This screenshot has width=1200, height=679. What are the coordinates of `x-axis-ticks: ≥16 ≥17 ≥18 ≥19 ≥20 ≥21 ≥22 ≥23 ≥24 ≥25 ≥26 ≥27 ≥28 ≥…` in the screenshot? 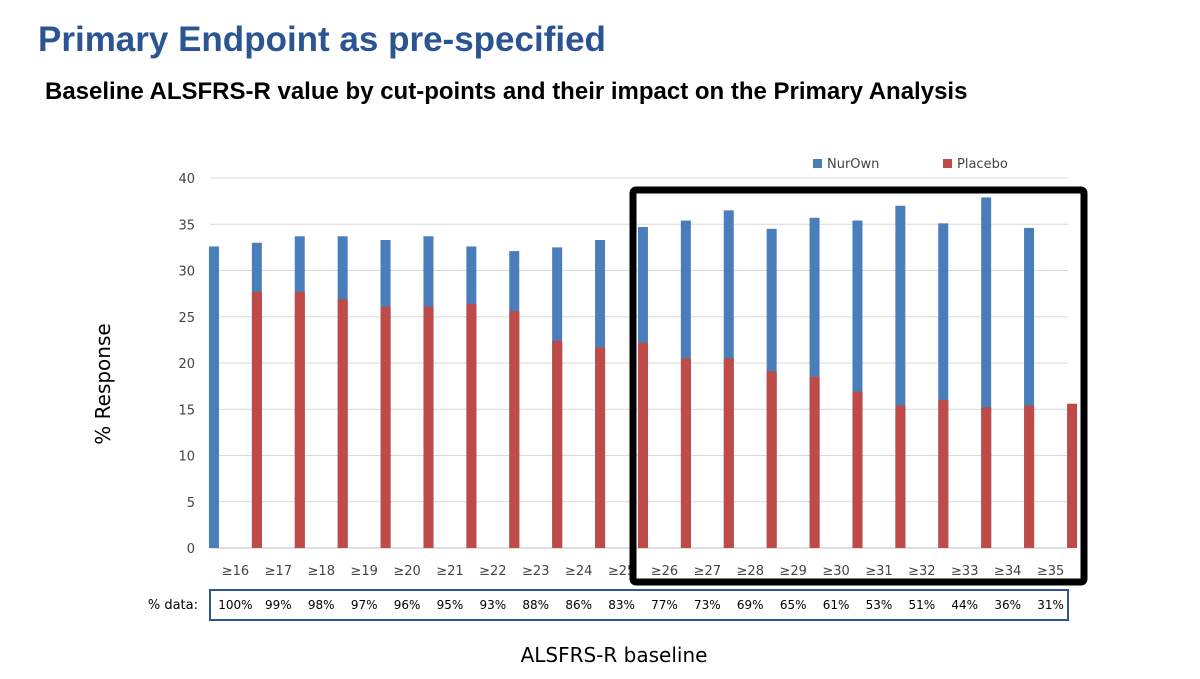 It's located at (643, 571).